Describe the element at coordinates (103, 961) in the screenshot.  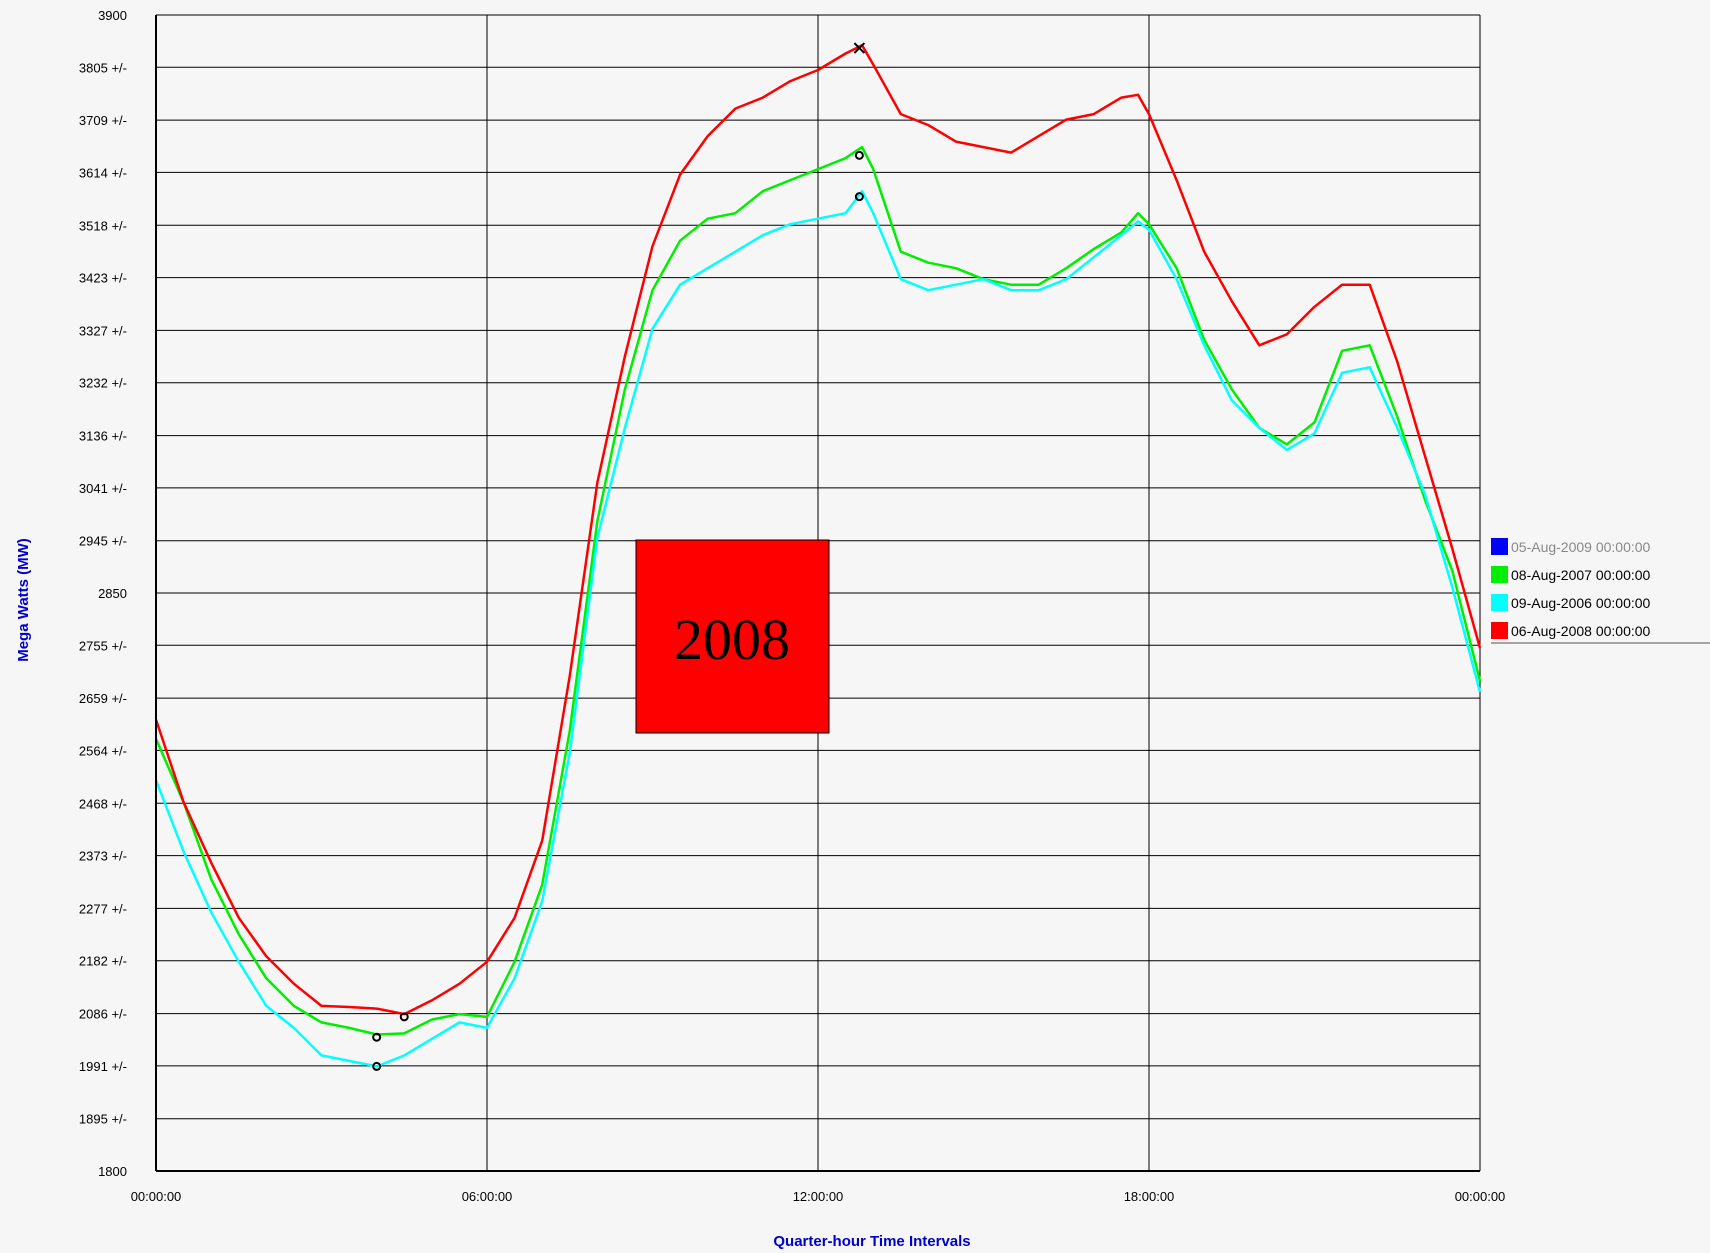
I see `y-tick-label: 2182 +/-` at that location.